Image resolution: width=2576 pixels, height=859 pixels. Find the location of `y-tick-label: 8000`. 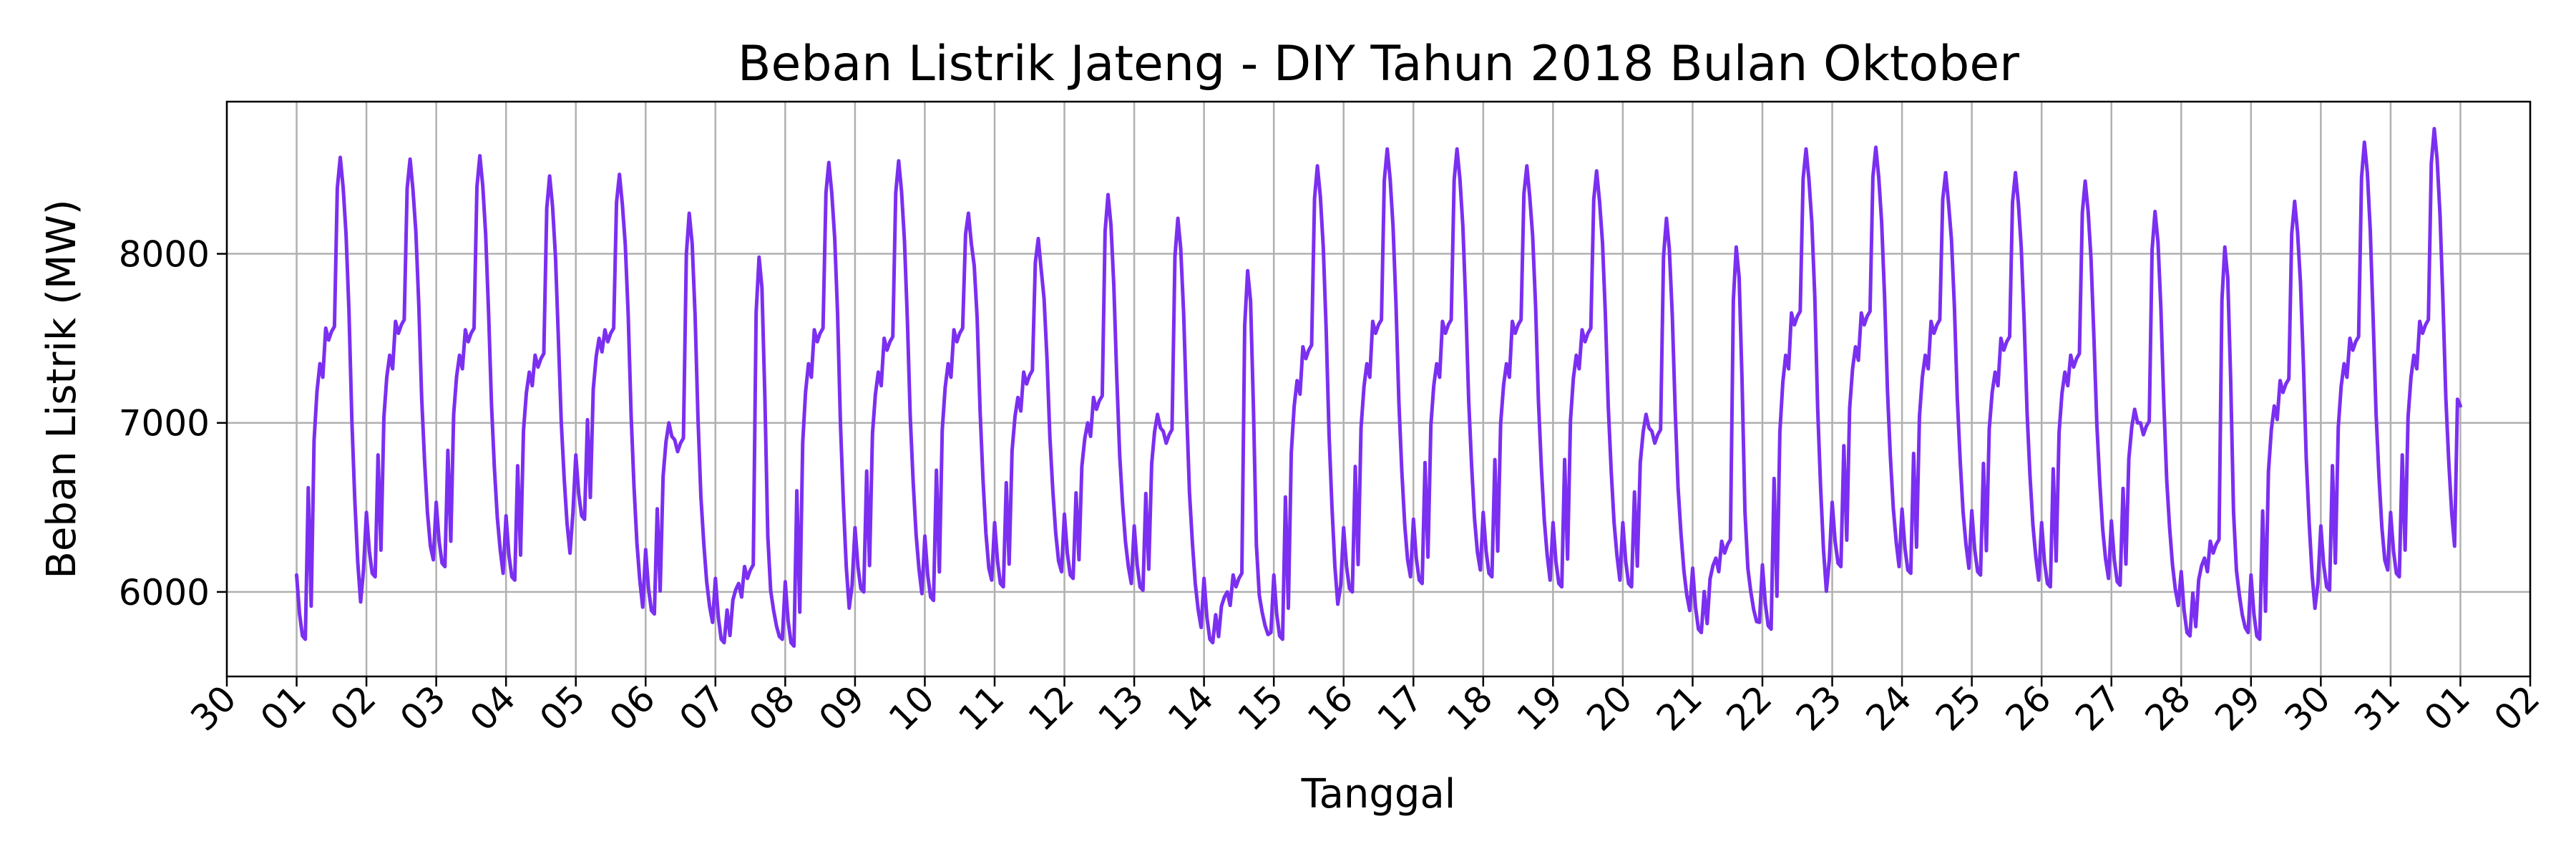

y-tick-label: 8000 is located at coordinates (164, 255).